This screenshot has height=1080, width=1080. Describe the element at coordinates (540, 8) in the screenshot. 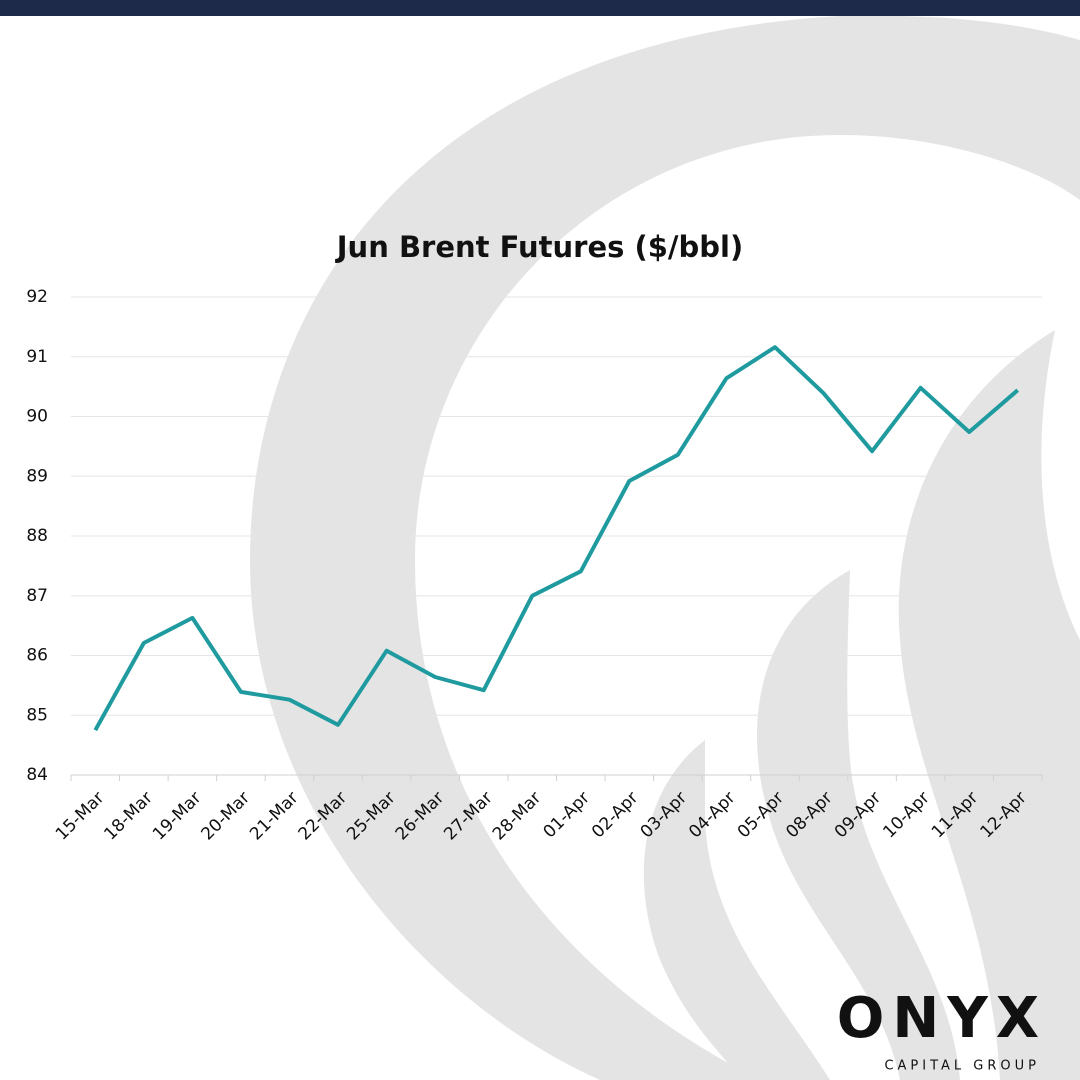

I see `top-bar` at that location.